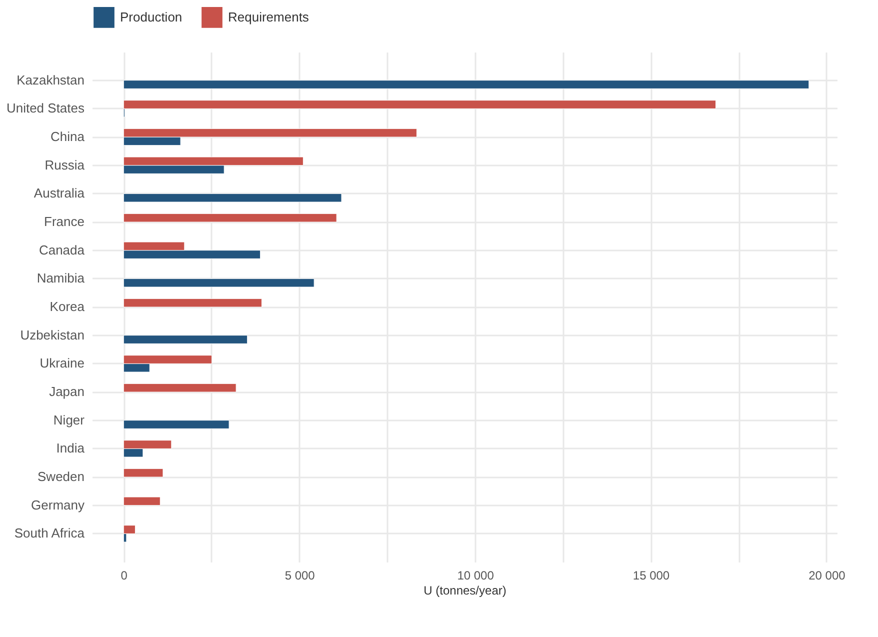 This screenshot has width=878, height=637. Describe the element at coordinates (465, 591) in the screenshot. I see `x-axis-title: U (tonnes/year)` at that location.